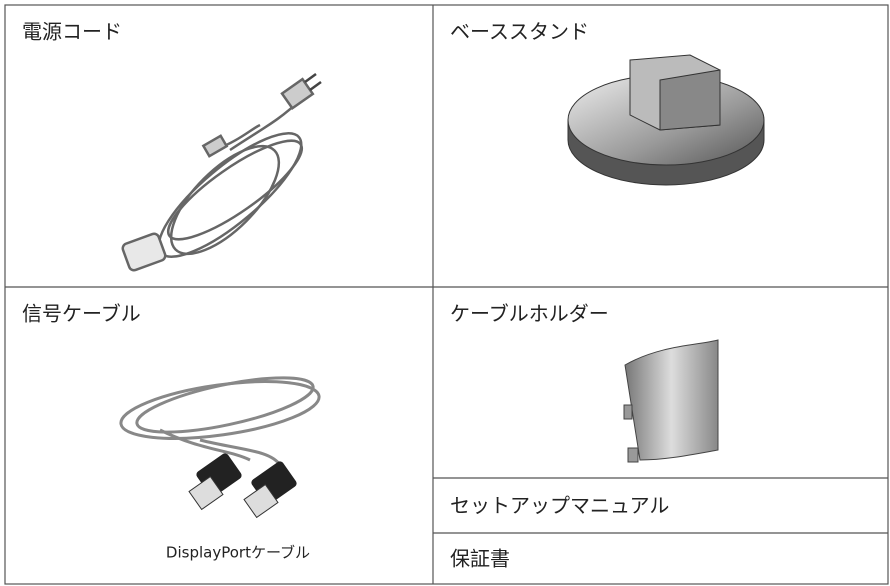 Image resolution: width=890 pixels, height=586 pixels. I want to click on item-label: 信号ケーブル, so click(81, 314).